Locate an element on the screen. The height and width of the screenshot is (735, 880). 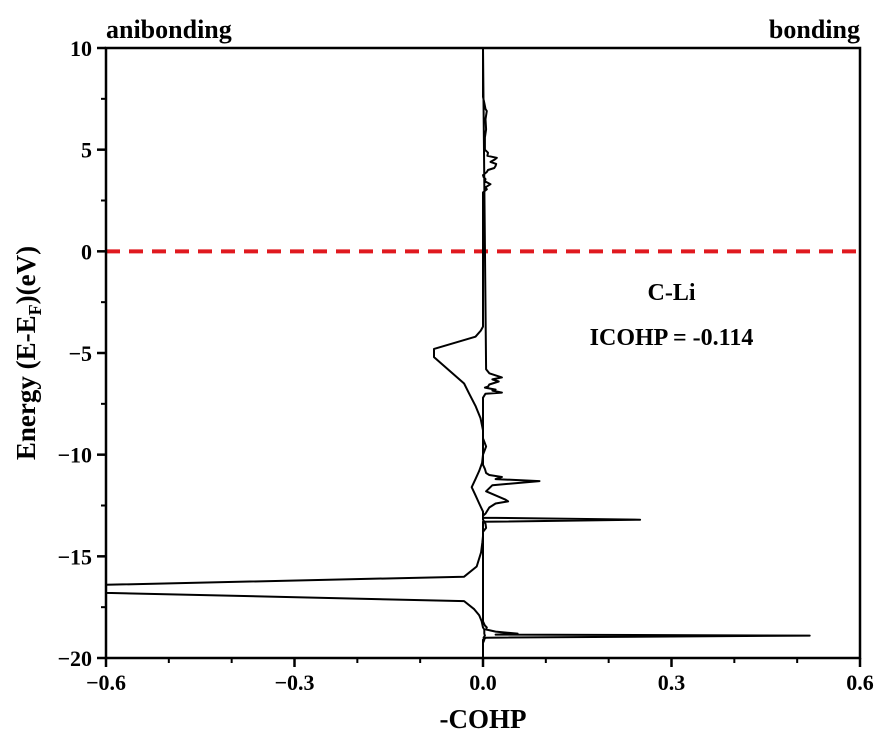
x-tick-label: 0.0 is located at coordinates (483, 682).